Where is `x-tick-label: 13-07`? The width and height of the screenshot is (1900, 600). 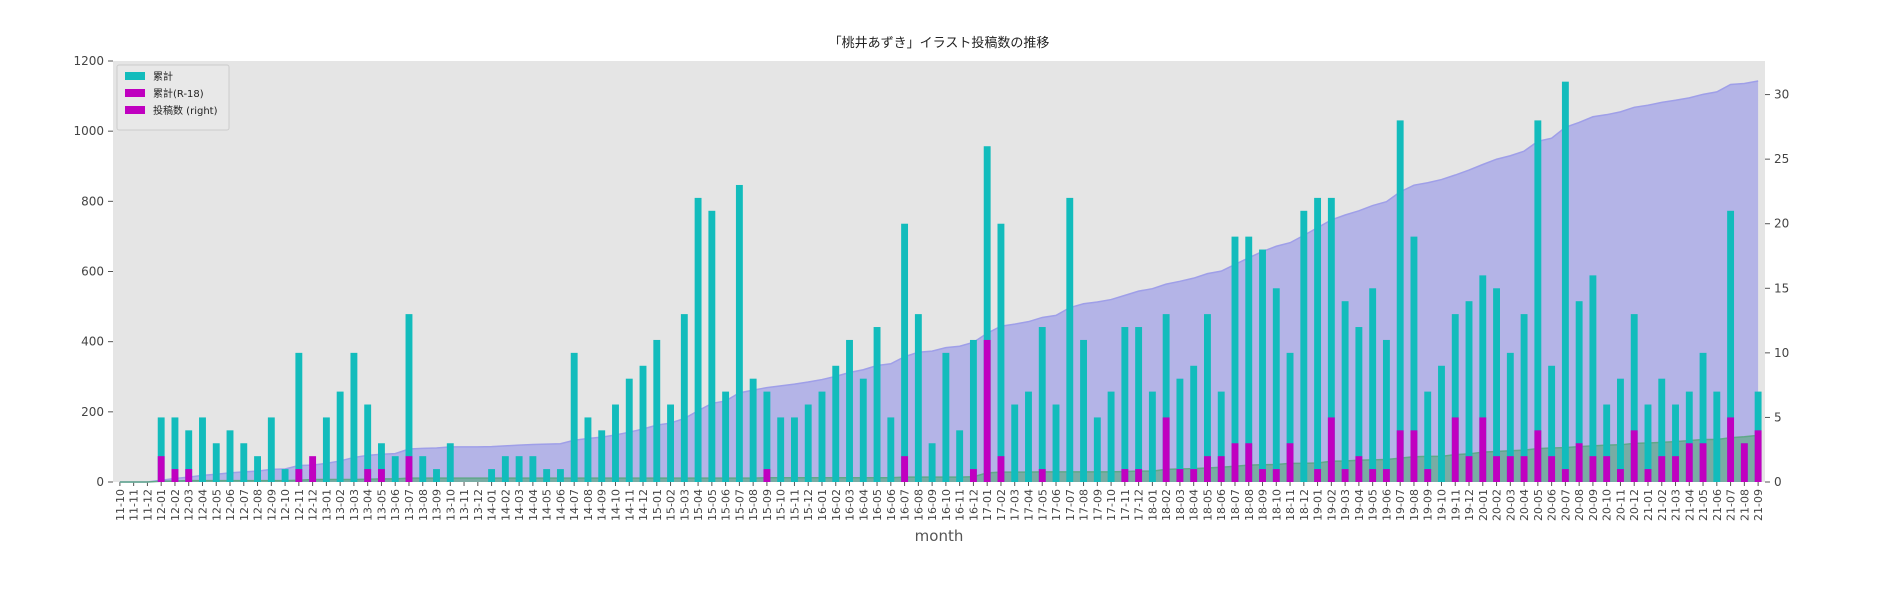
x-tick-label: 13-07 is located at coordinates (409, 505).